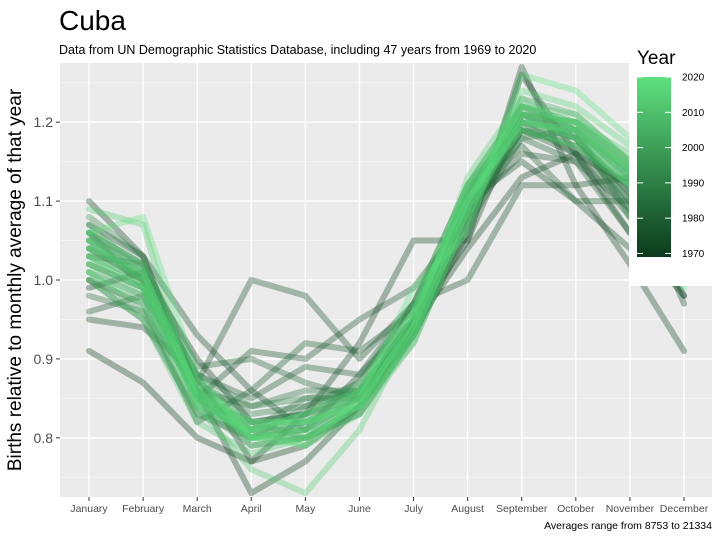 This screenshot has width=720, height=540. What do you see at coordinates (693, 219) in the screenshot?
I see `legend-tick-label: 1980` at bounding box center [693, 219].